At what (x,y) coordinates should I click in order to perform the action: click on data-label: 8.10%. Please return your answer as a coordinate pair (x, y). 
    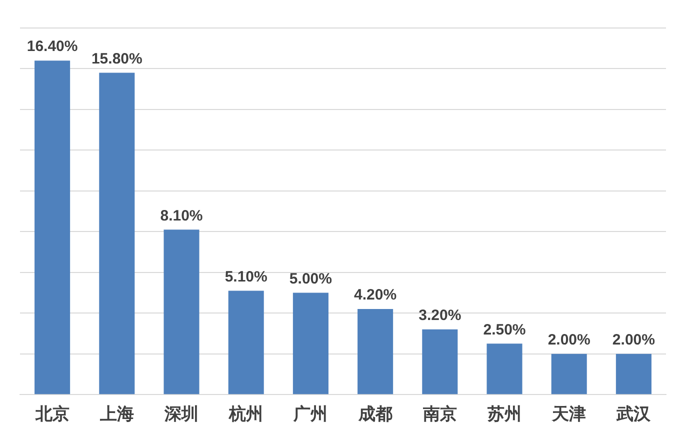
    Looking at the image, I should click on (181, 215).